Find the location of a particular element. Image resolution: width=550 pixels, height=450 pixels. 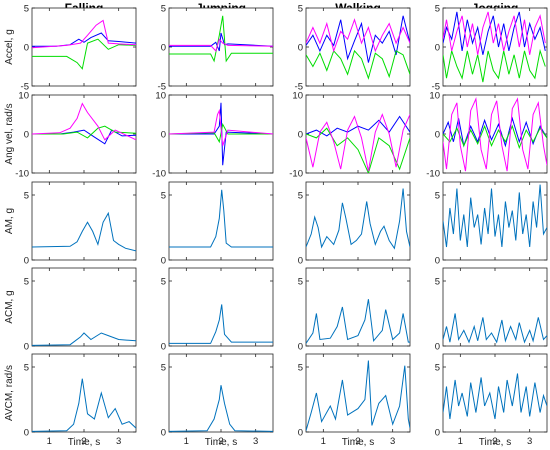

row-ylabel-am-g: AM, g is located at coordinates (9, 221).